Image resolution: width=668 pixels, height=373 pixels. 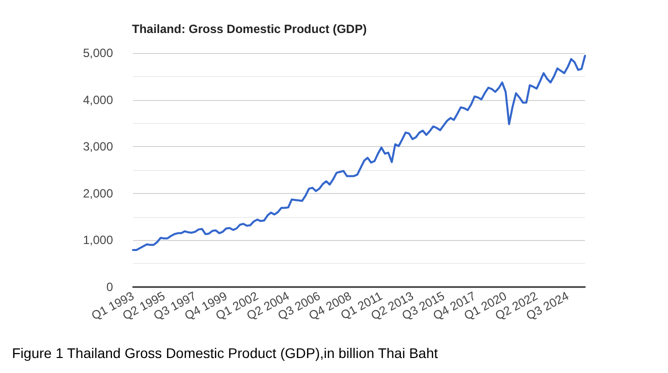 I want to click on caption: Figure 1 Thailand Gross Domestic Product (GDP),in billion Thai Baht, so click(x=225, y=353).